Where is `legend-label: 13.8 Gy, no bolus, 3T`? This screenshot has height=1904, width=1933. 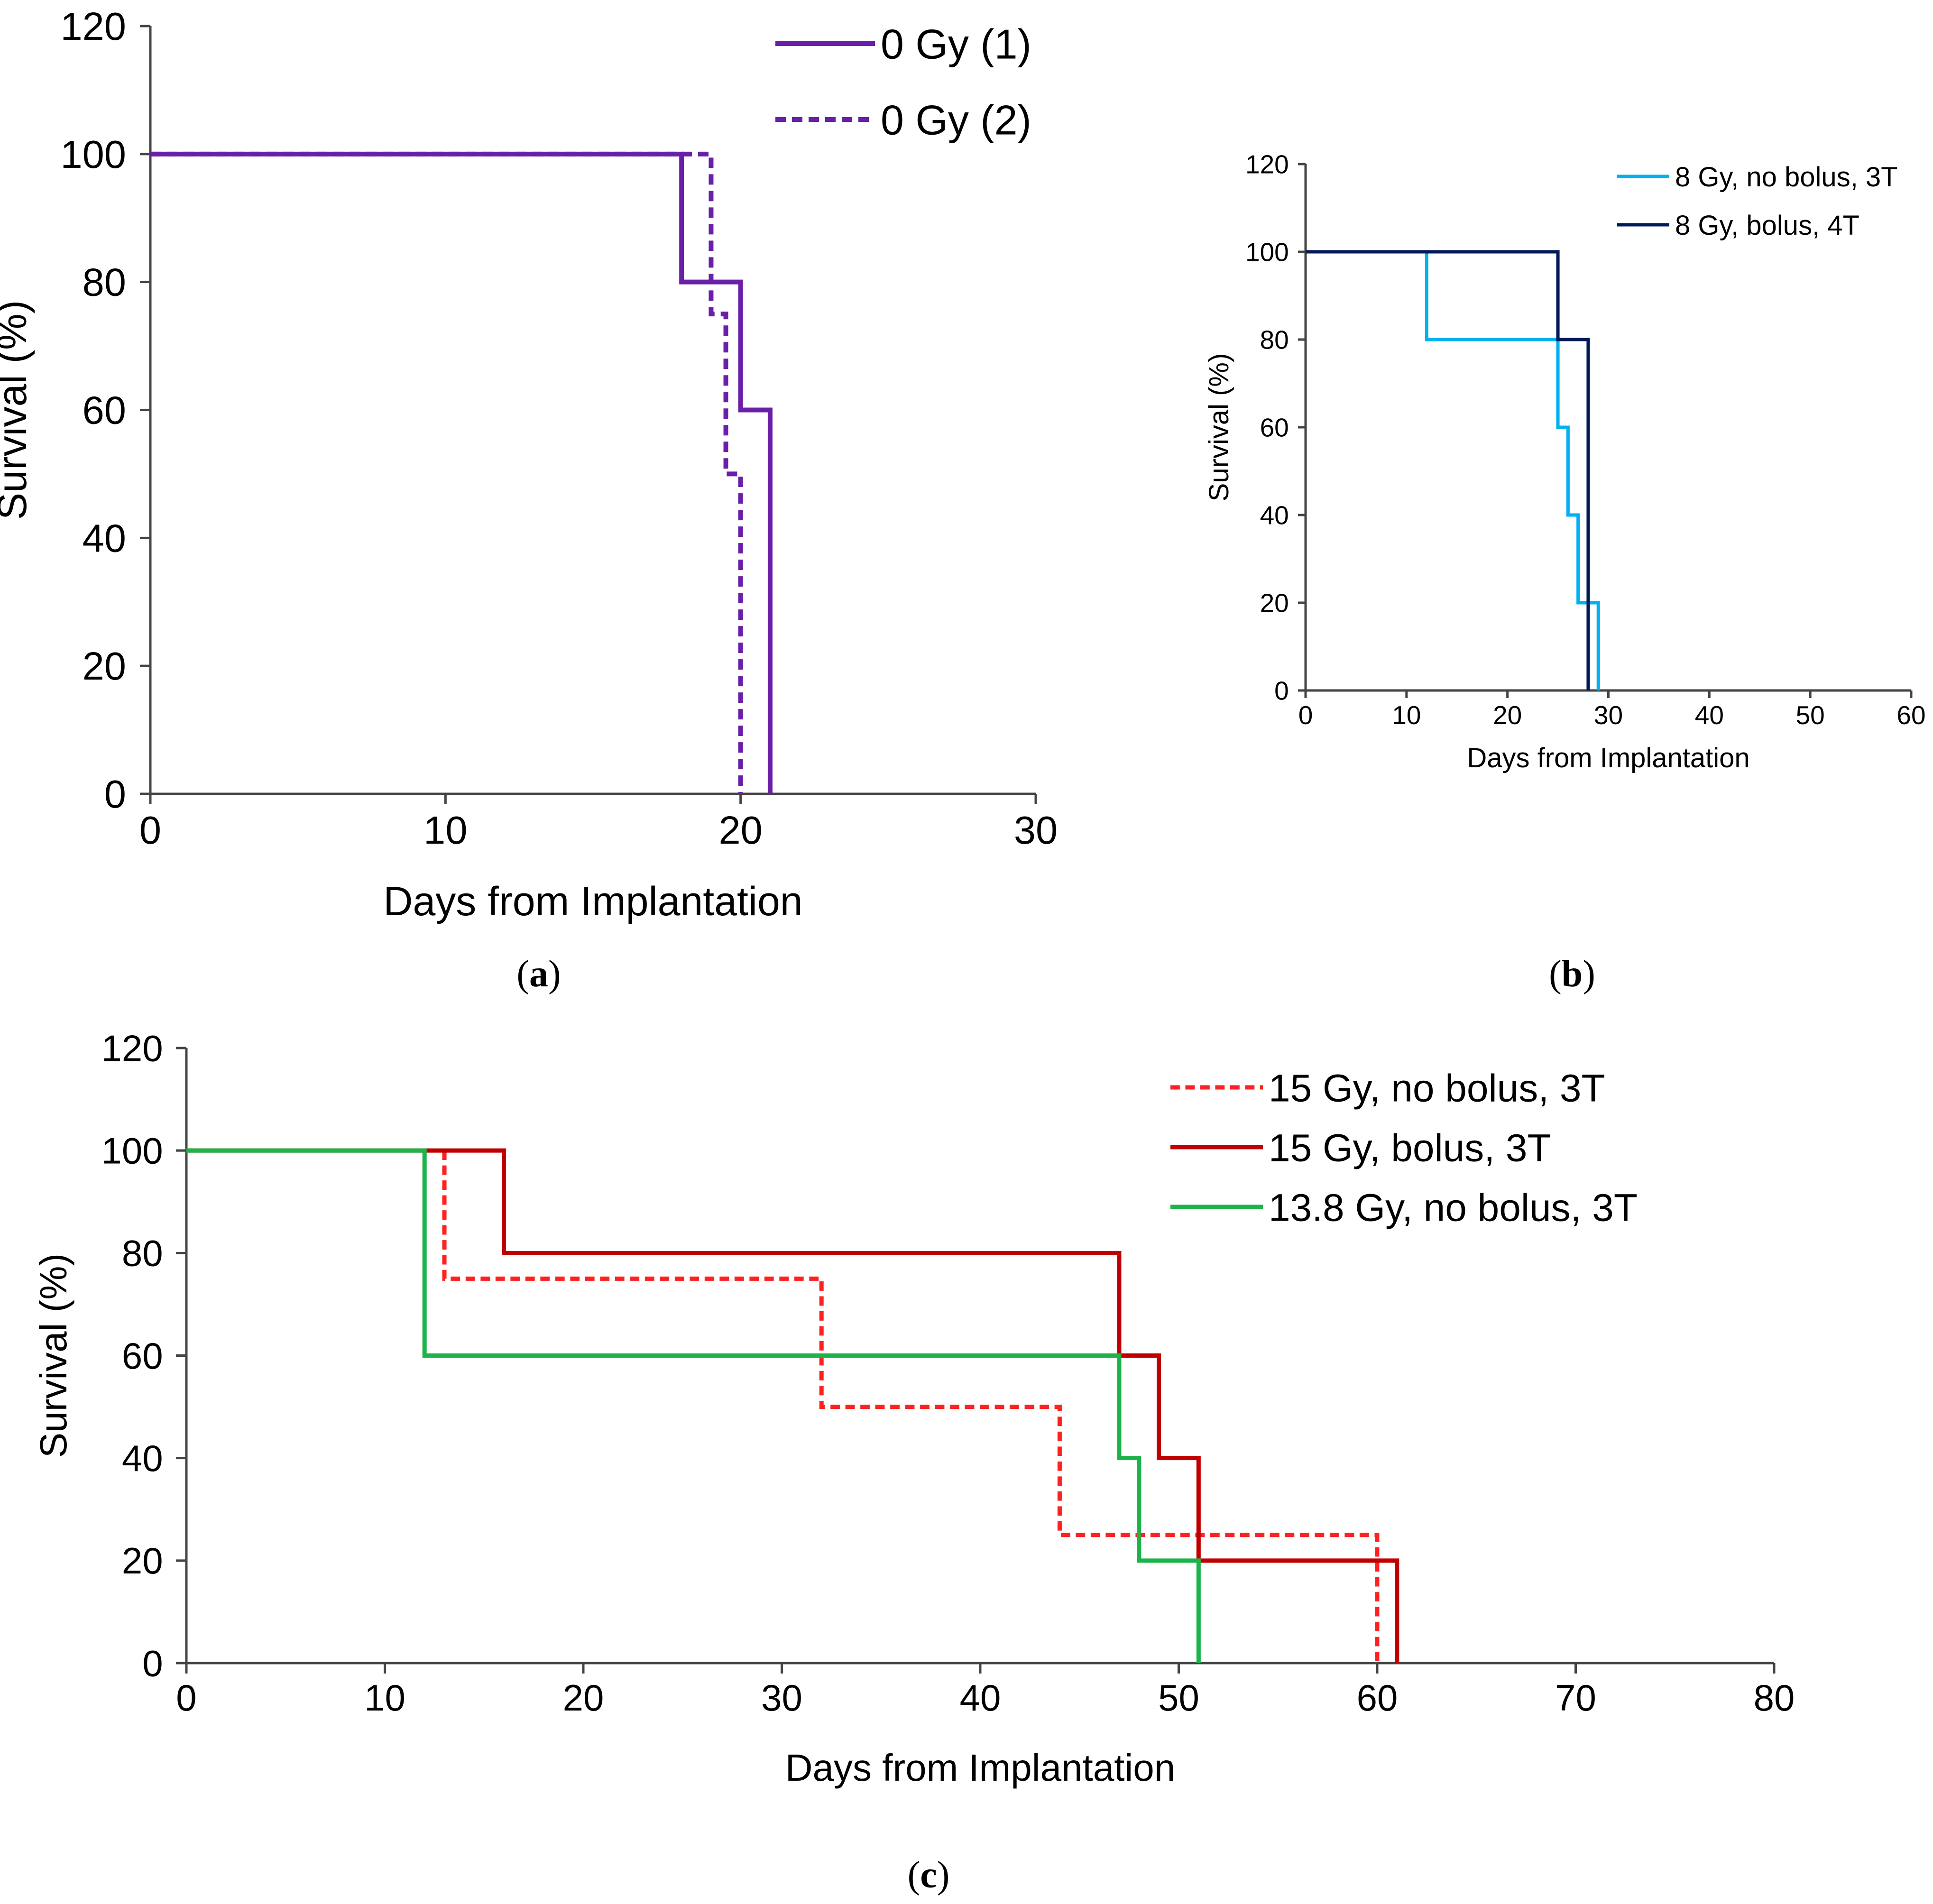
legend-label: 13.8 Gy, no bolus, 3T is located at coordinates (1453, 1208).